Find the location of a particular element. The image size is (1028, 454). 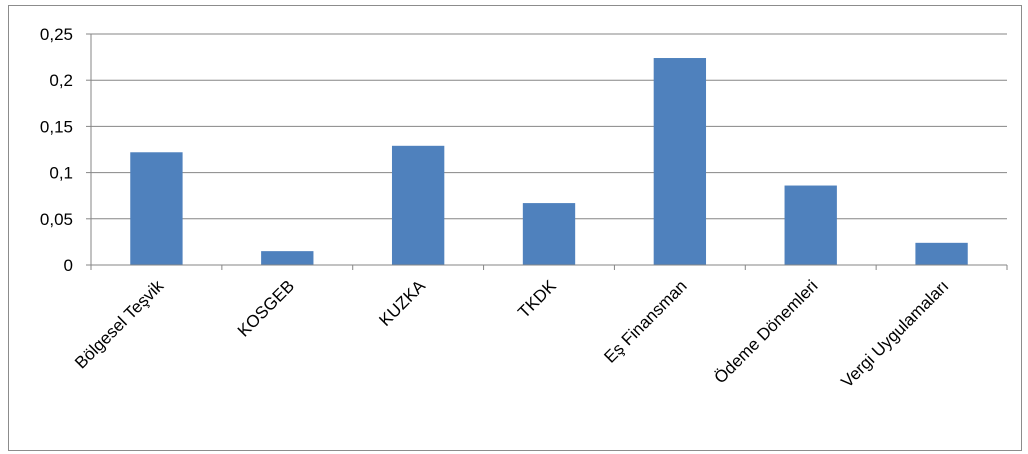

y-tick-label: 0,15 is located at coordinates (56, 126).